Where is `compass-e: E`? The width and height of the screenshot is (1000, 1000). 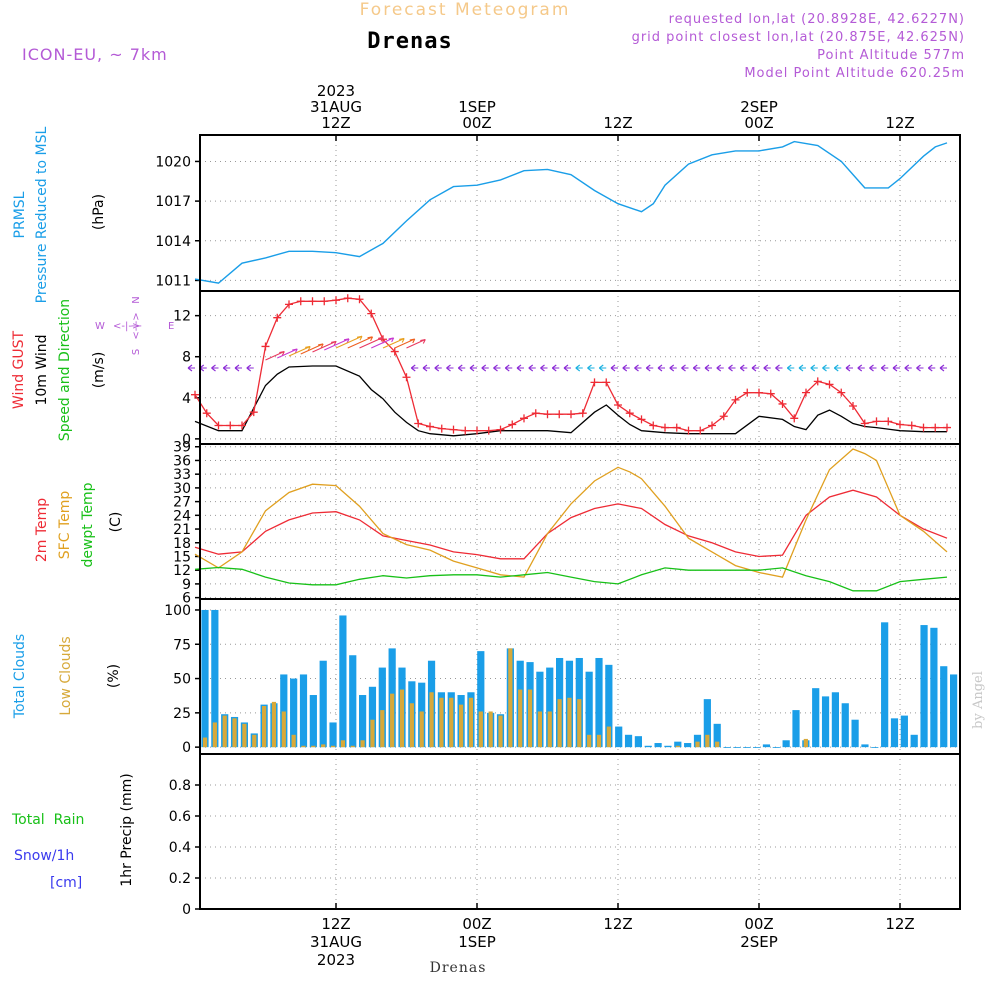
compass-e: E is located at coordinates (171, 326).